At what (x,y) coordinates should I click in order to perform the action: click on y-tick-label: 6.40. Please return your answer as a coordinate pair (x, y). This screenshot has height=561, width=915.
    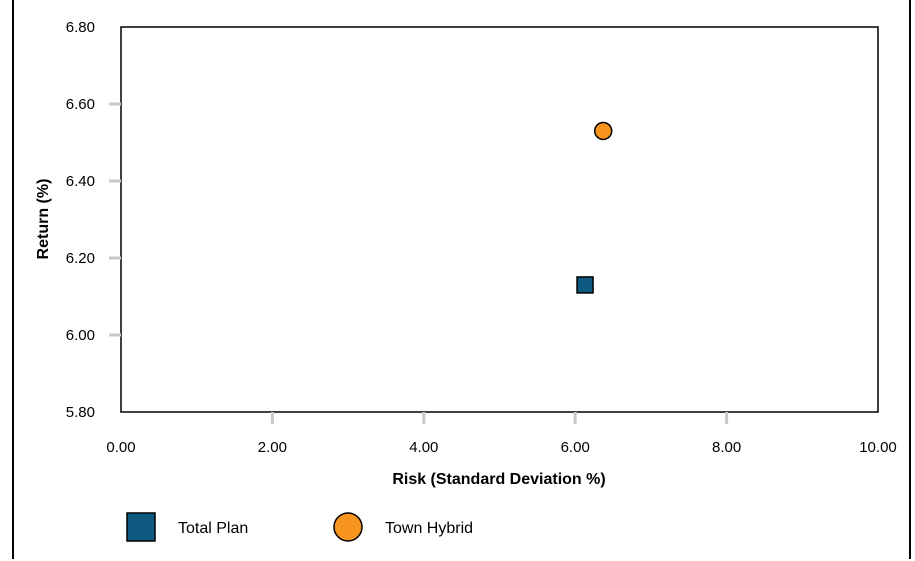
    Looking at the image, I should click on (80, 181).